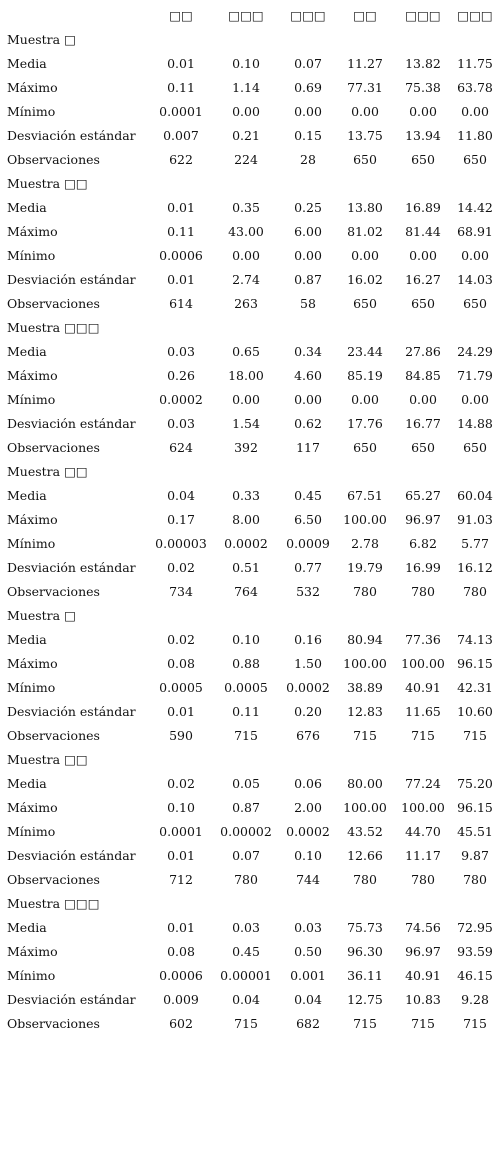 The image size is (503, 1152). What do you see at coordinates (475, 663) in the screenshot?
I see `cell-value: 96.15` at bounding box center [475, 663].